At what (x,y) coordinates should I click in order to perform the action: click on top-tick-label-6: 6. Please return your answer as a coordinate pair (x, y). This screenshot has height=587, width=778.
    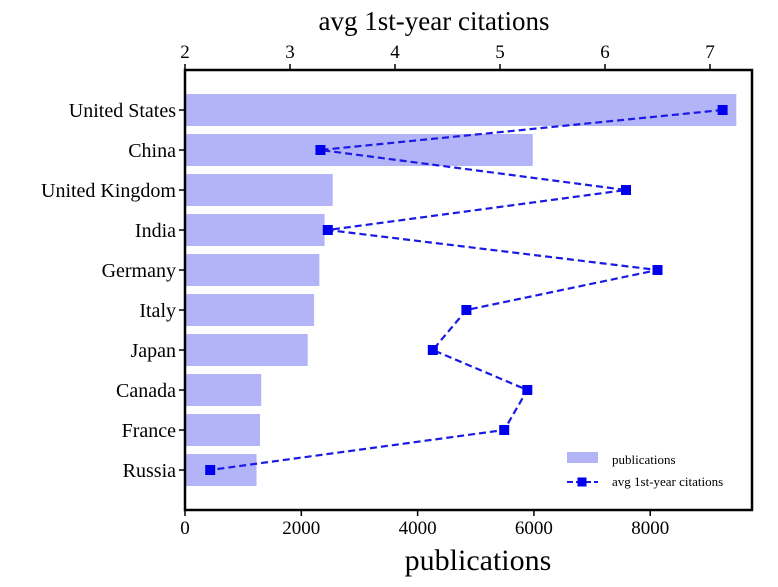
    Looking at the image, I should click on (605, 52).